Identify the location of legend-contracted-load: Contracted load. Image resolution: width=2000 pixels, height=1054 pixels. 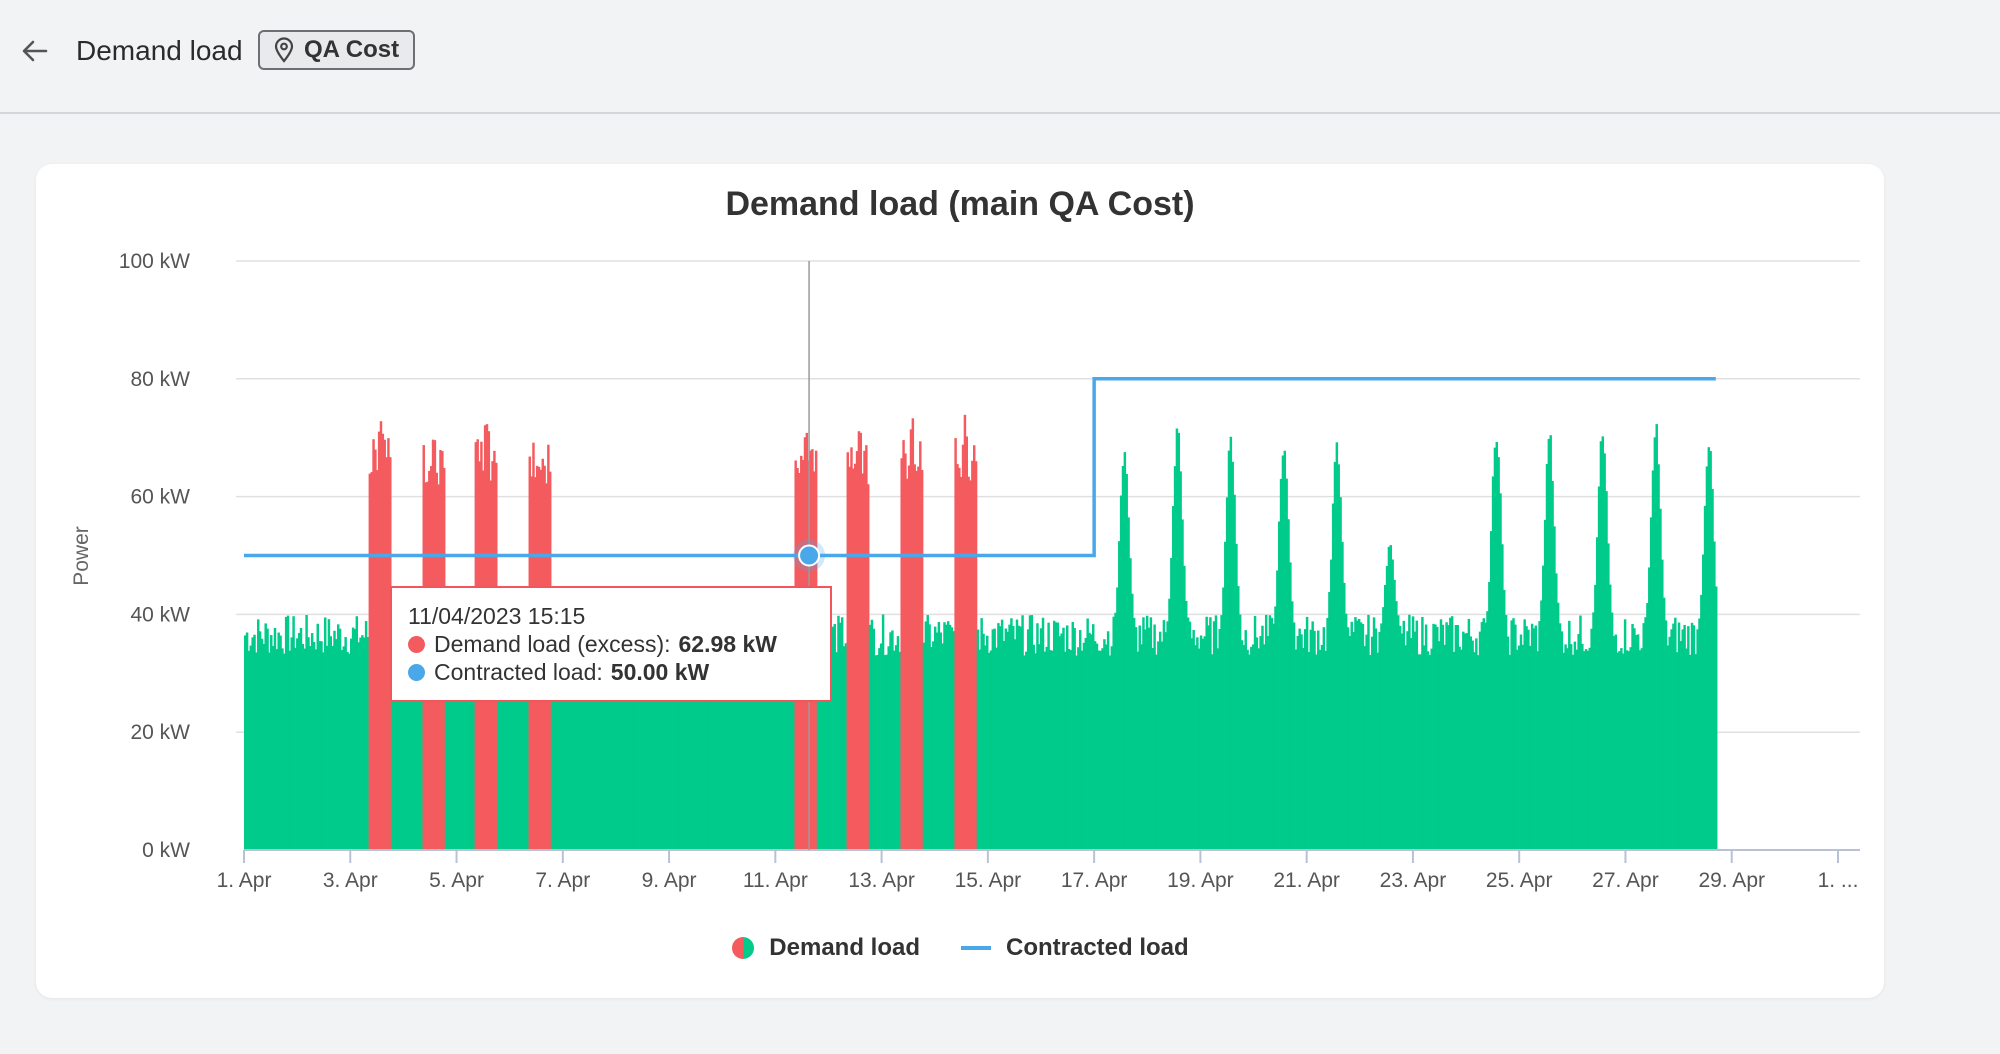
(1074, 948).